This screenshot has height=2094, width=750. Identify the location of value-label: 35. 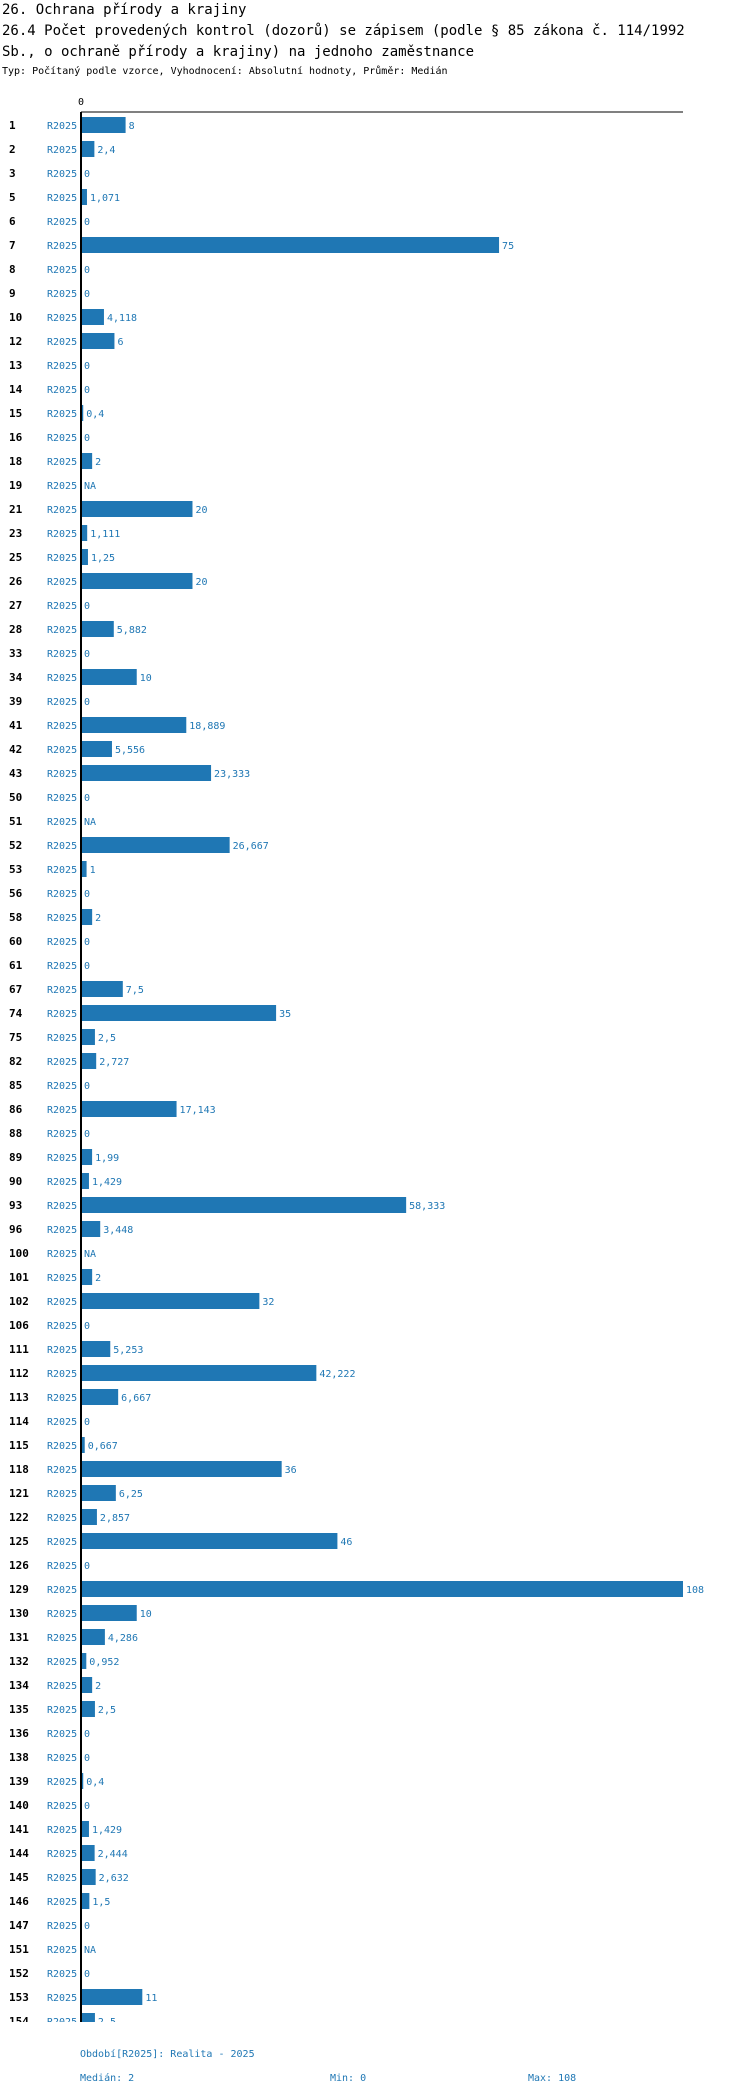
(285, 1014).